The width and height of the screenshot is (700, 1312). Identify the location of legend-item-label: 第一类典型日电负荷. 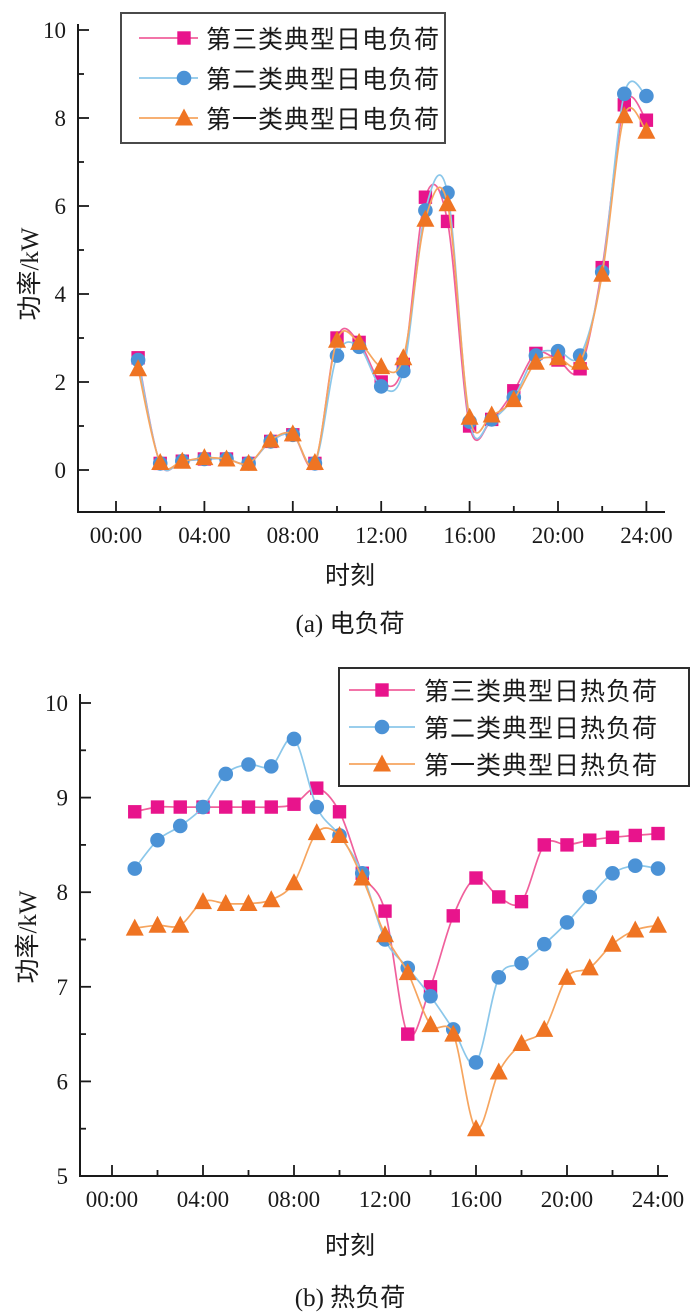
(322, 120).